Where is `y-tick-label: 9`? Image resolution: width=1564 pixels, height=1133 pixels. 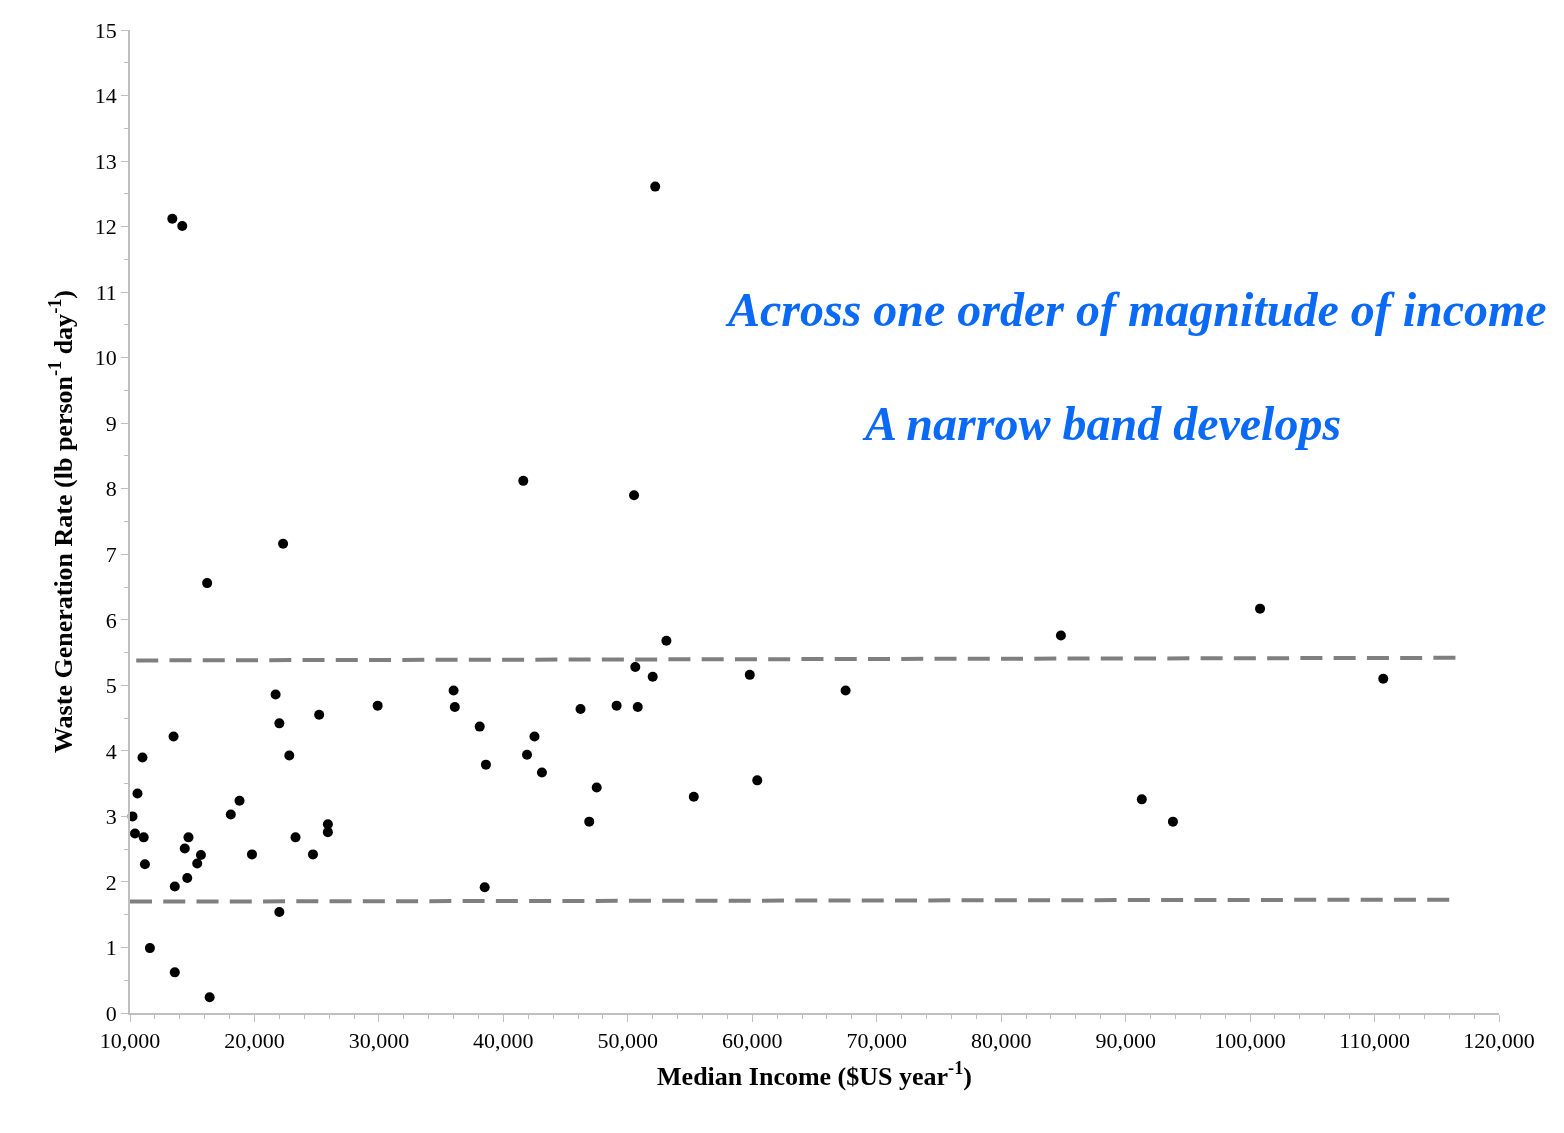
y-tick-label: 9 is located at coordinates (111, 423).